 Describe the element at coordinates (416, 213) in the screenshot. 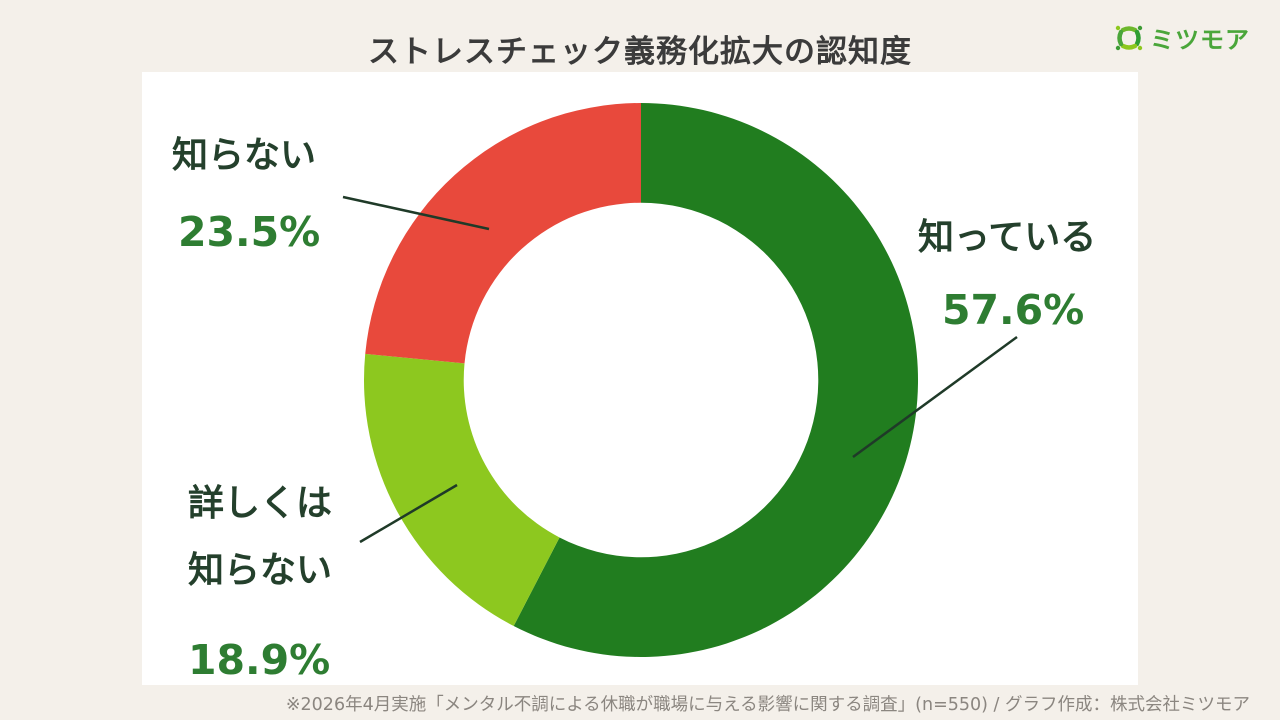

I see `leader-line-top-left` at that location.